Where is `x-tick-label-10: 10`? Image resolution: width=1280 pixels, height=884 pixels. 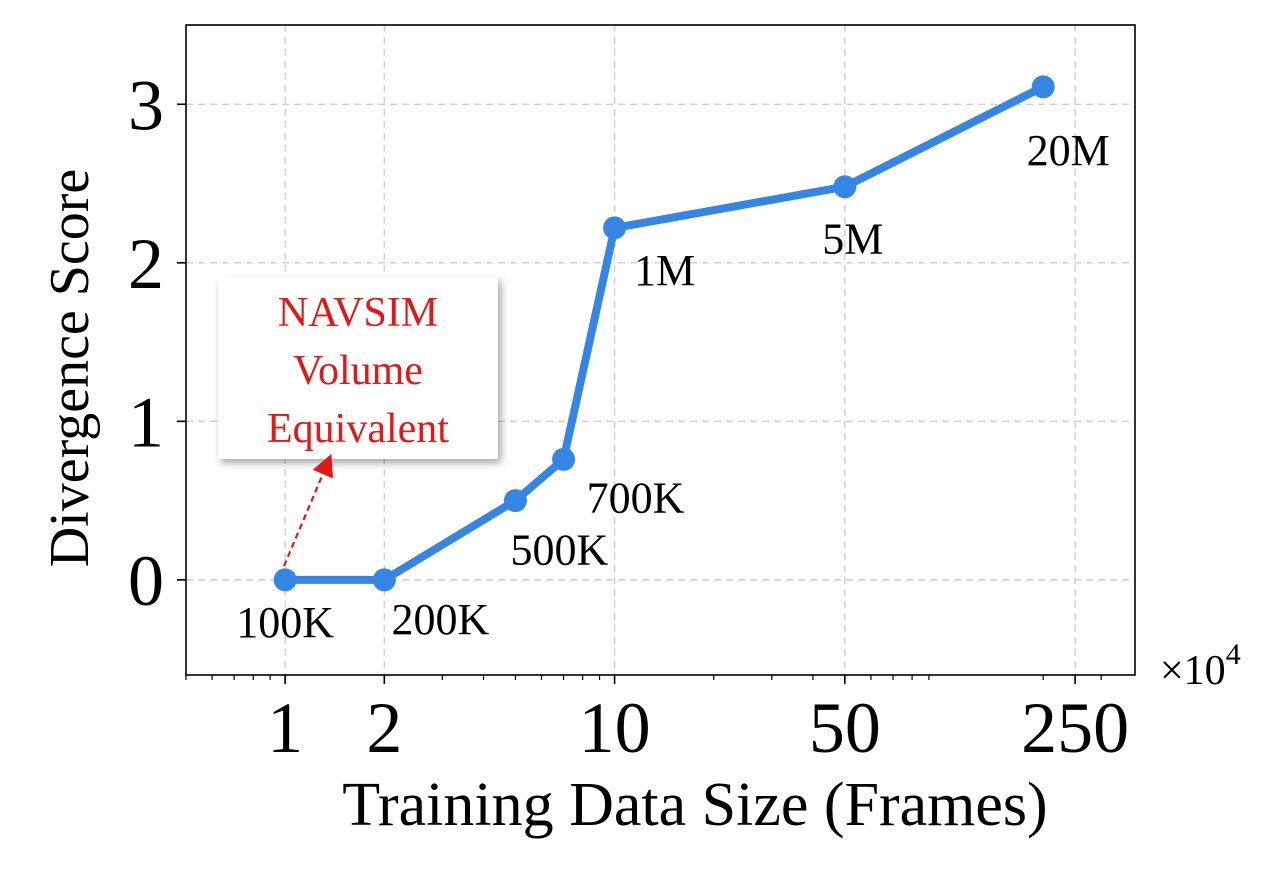
x-tick-label-10: 10 is located at coordinates (615, 728).